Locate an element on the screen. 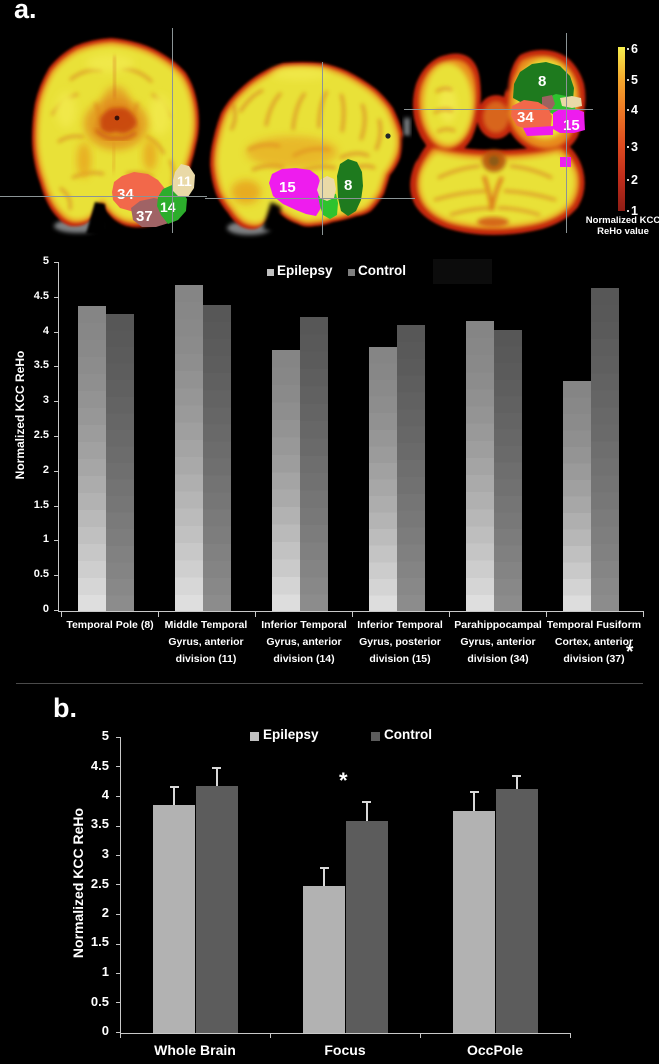 The height and width of the screenshot is (1064, 659). svg-text: 5 is located at coordinates (634, 80).